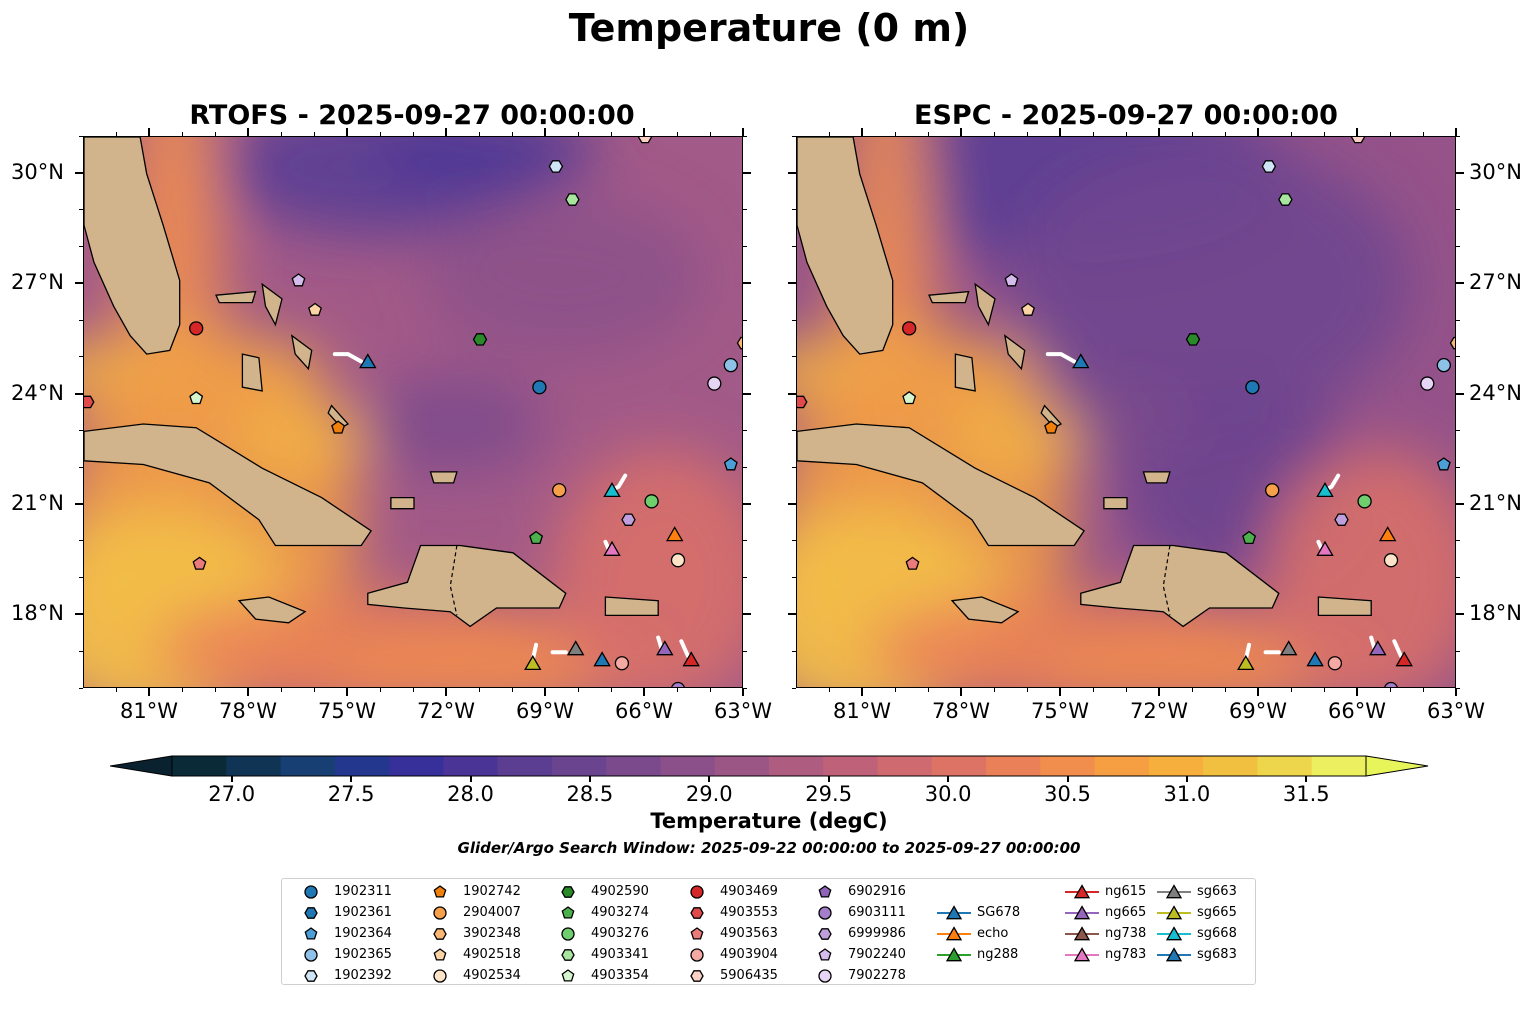 The width and height of the screenshot is (1538, 1014). What do you see at coordinates (1174, 911) in the screenshot?
I see `legend-marker-sg665` at bounding box center [1174, 911].